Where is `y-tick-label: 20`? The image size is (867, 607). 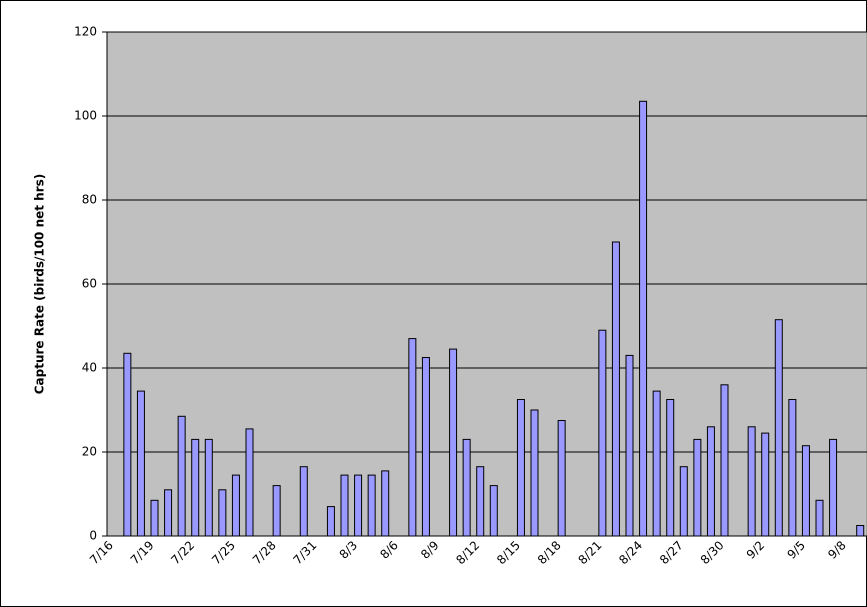
y-tick-label: 20 is located at coordinates (89, 452).